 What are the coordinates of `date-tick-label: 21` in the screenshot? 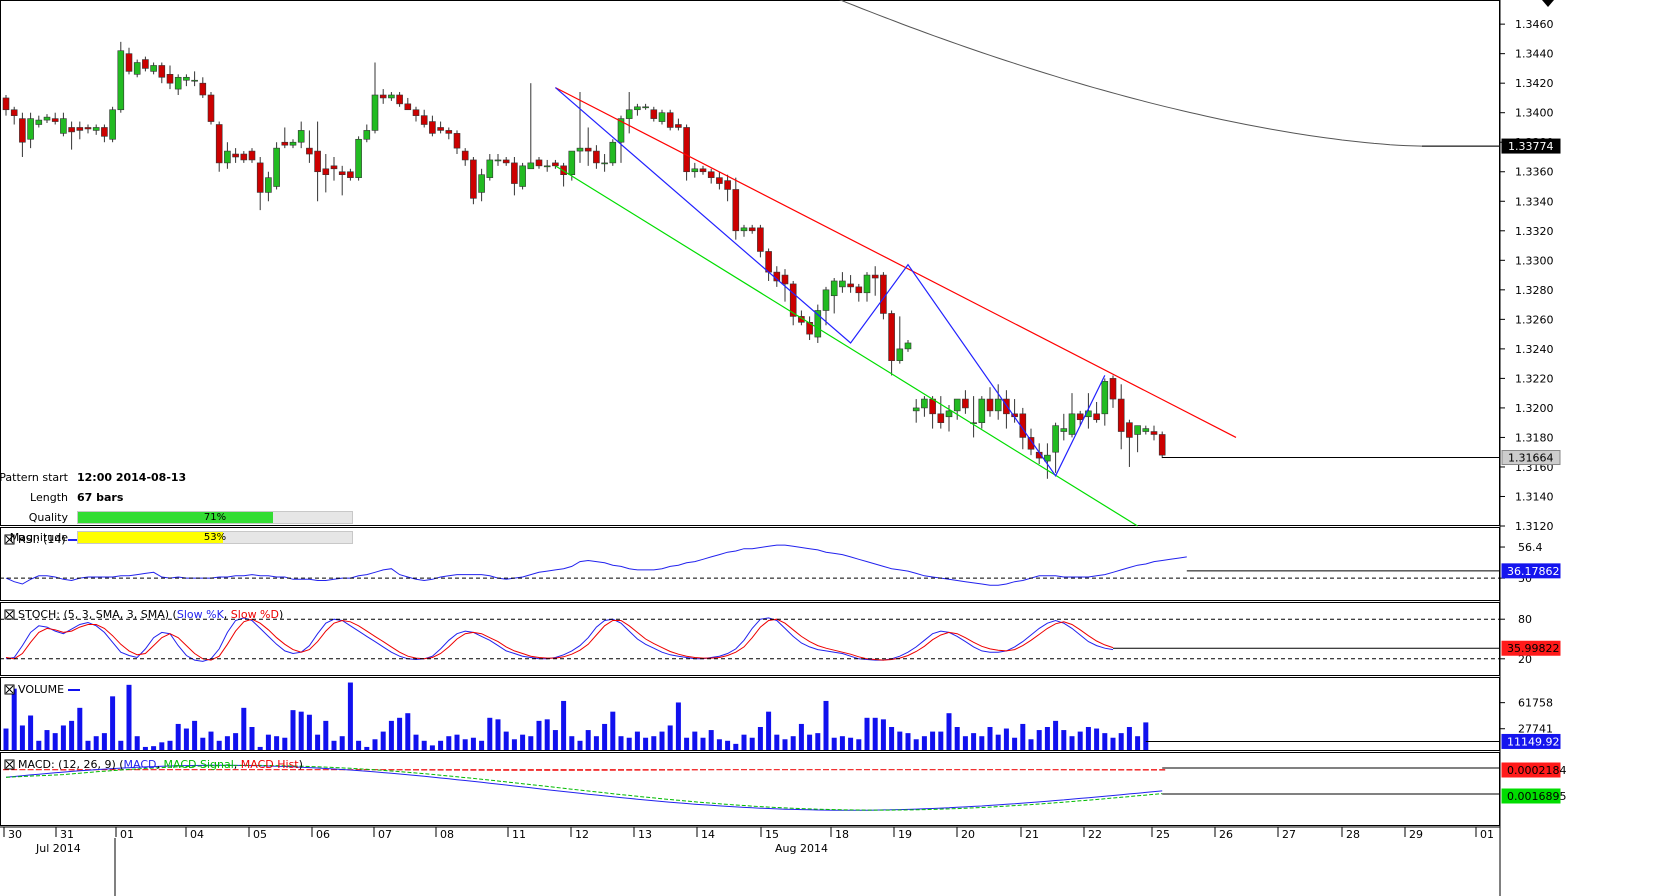 It's located at (1032, 834).